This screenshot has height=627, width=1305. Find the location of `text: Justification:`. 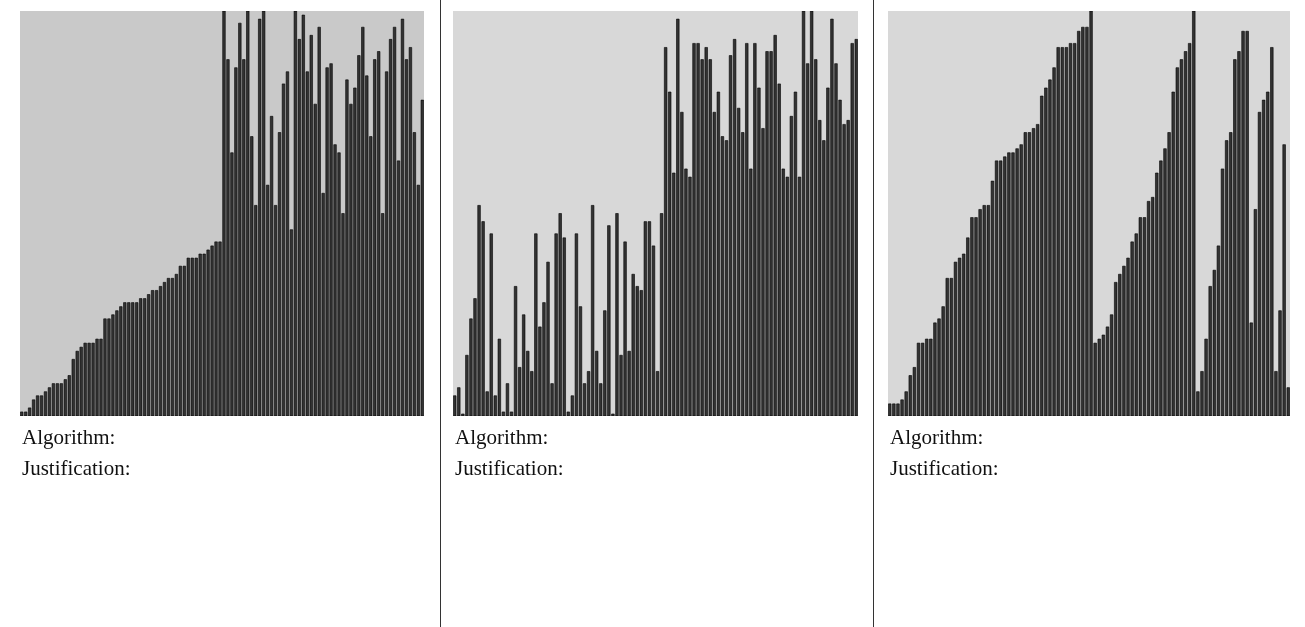

text: Justification: is located at coordinates (944, 468).